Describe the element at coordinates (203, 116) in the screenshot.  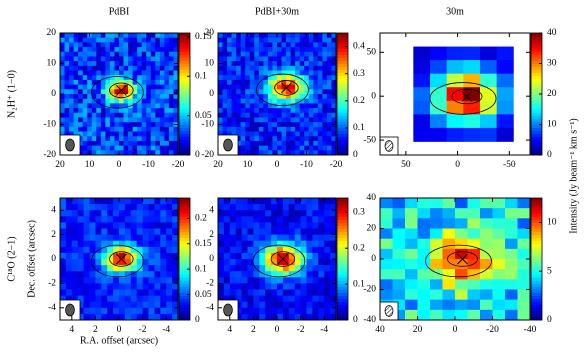
I see `colorbar-tick-label: 0.05` at that location.